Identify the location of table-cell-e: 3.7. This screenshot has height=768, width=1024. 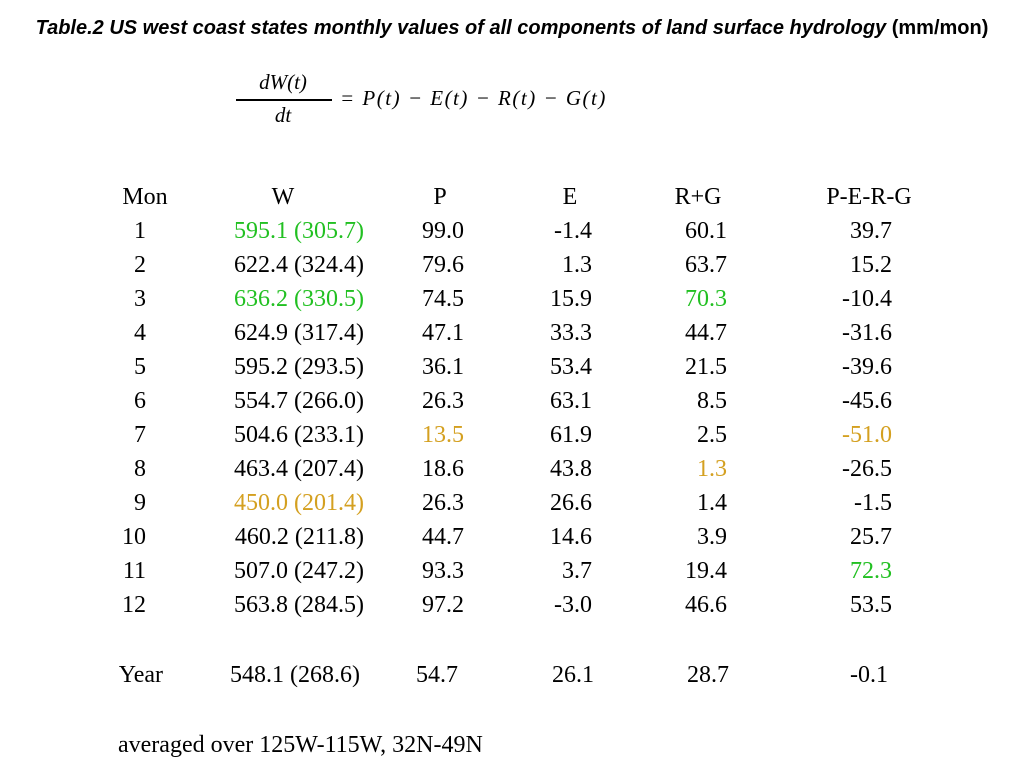
(577, 571).